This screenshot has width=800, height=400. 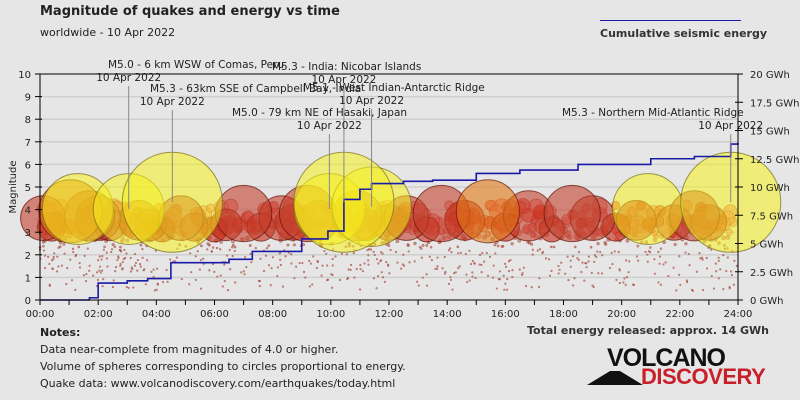 What do you see at coordinates (108, 32) in the screenshot?
I see `chart-subtitle: worldwide - 10 Apr 2022` at bounding box center [108, 32].